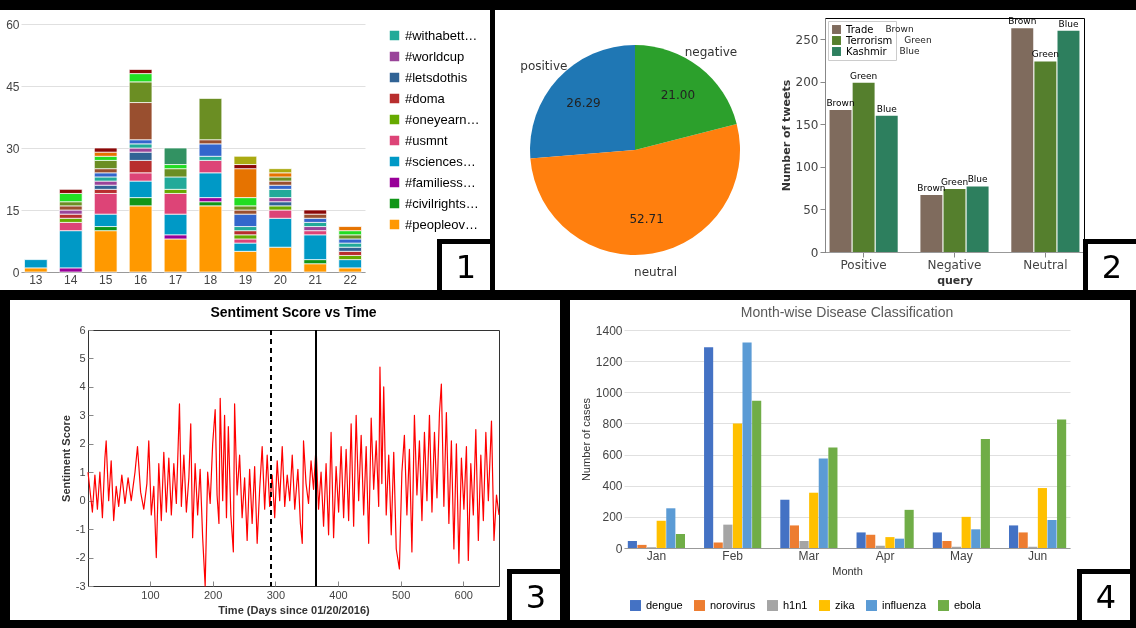 Image resolution: width=1136 pixels, height=628 pixels. What do you see at coordinates (245, 279) in the screenshot?
I see `x-tick-label: 19` at bounding box center [245, 279].